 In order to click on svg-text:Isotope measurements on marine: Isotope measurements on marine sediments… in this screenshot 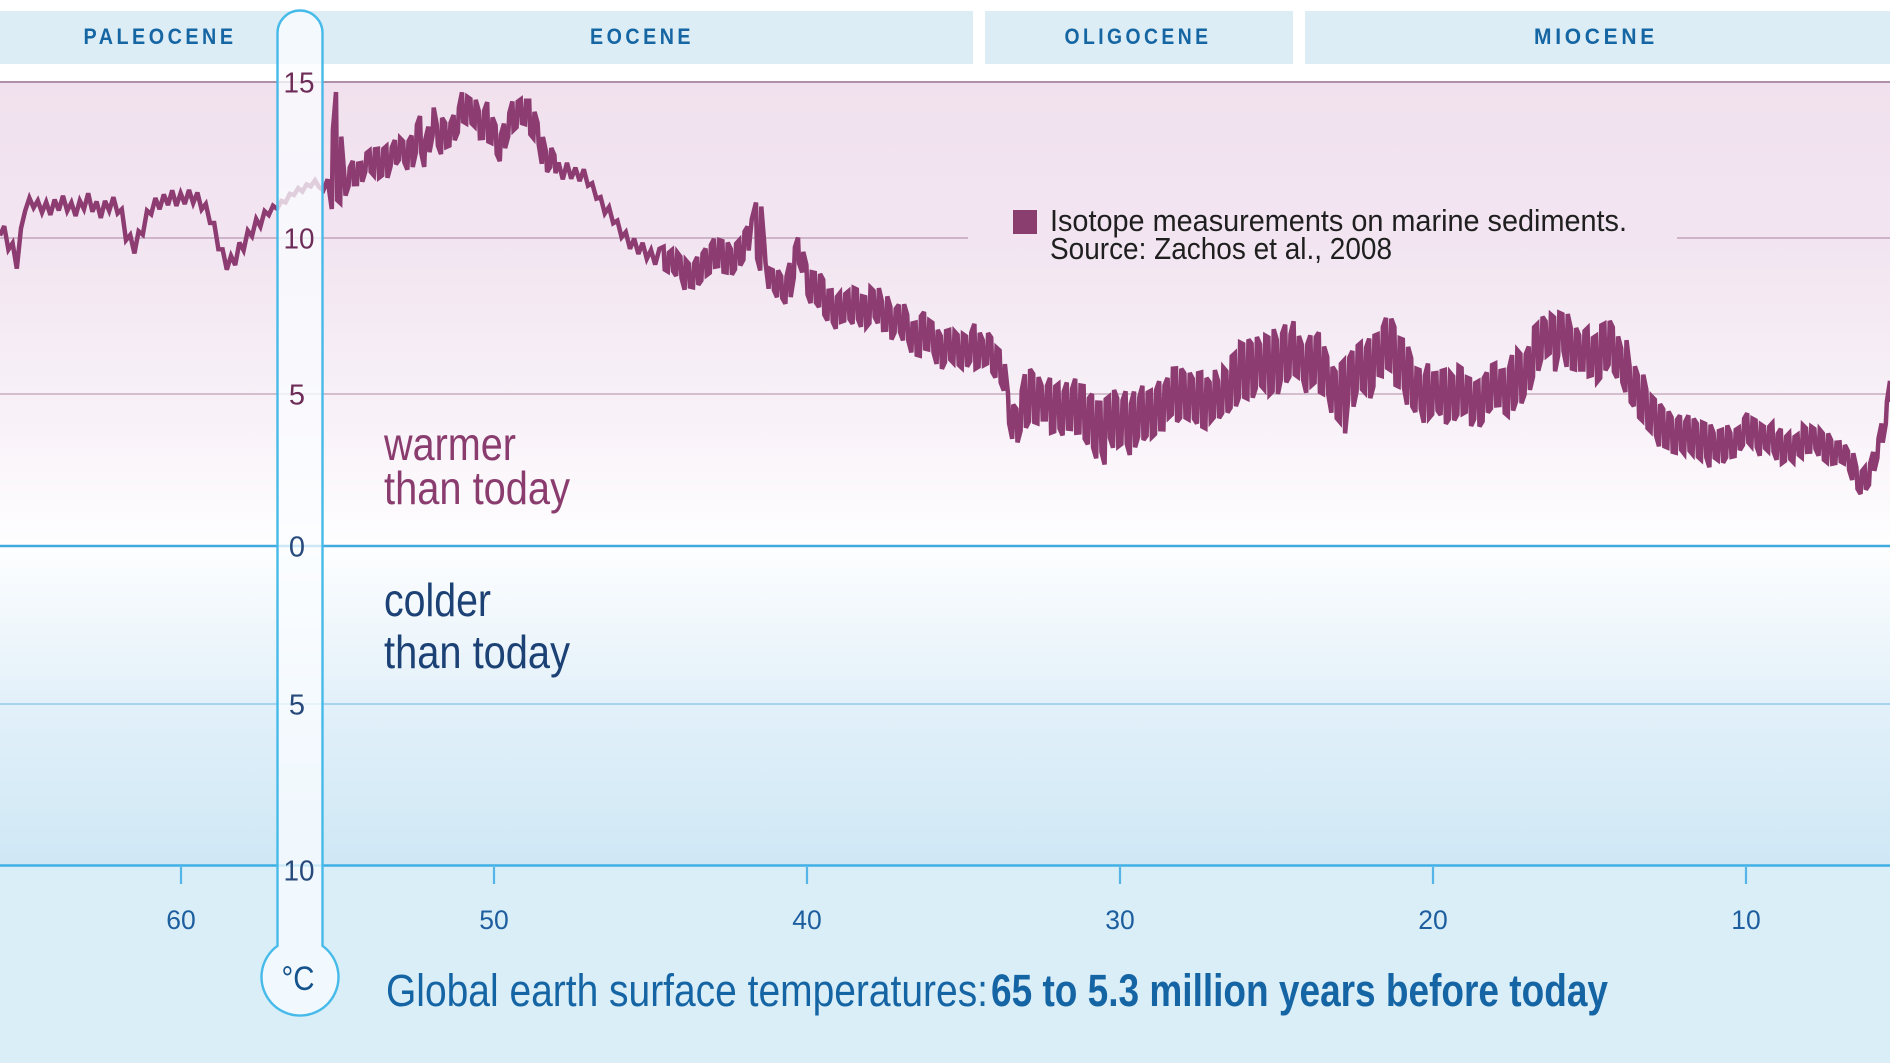, I will do `click(1338, 220)`.